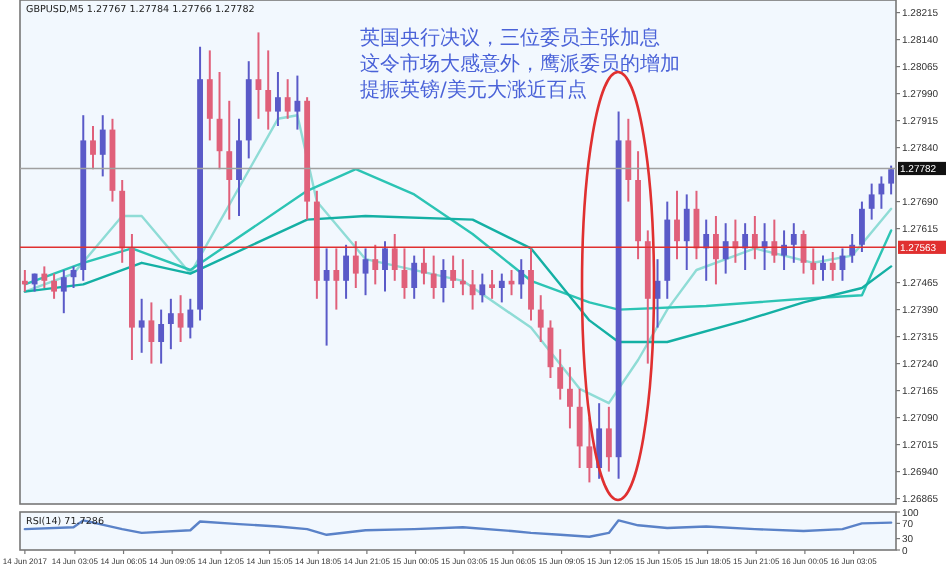  I want to click on annotation: 这令市场大感意外，鹰派委员的增加, so click(520, 64).